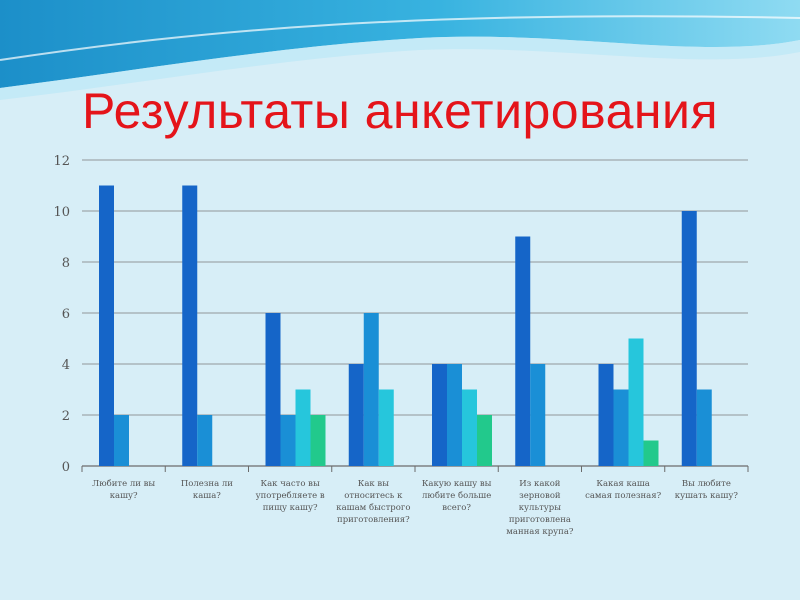 The image size is (800, 600). I want to click on y-tick-label: 8, so click(66, 263).